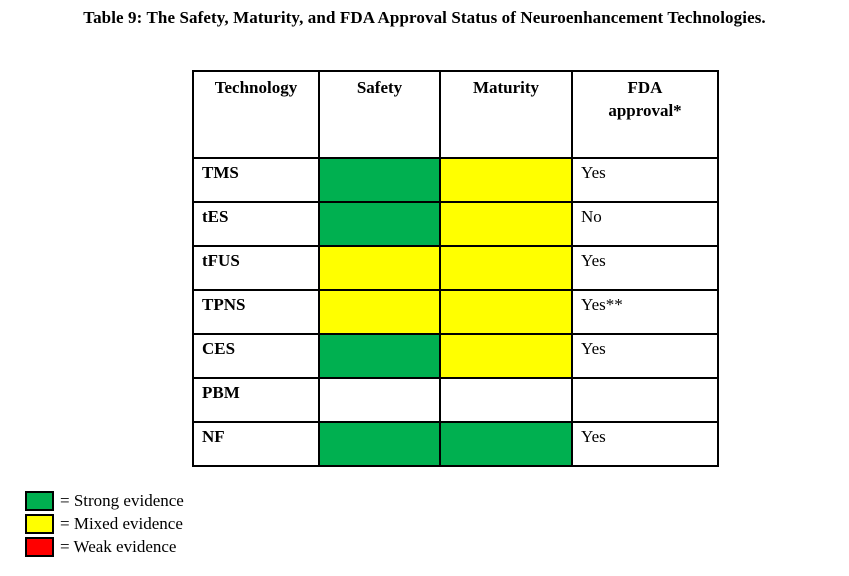 The width and height of the screenshot is (849, 576). What do you see at coordinates (118, 546) in the screenshot?
I see `legend-label: = Weak evidence` at bounding box center [118, 546].